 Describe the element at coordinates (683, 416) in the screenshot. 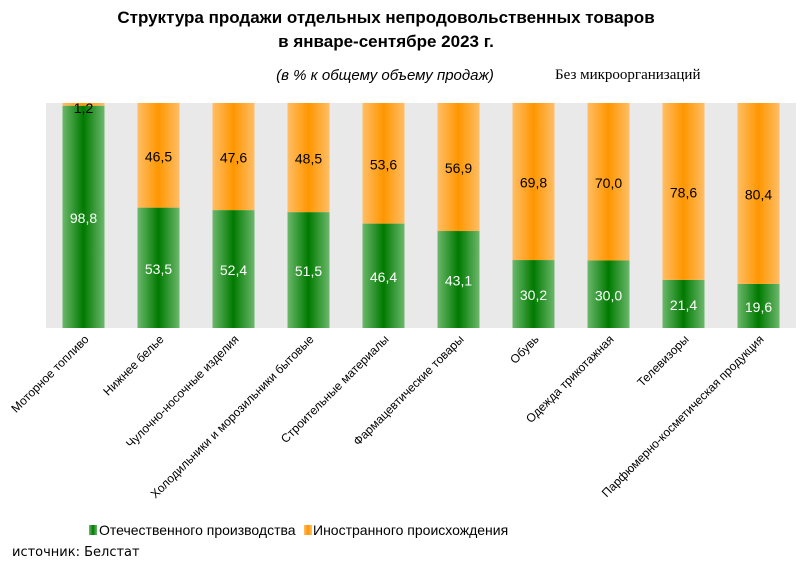

I see `x-tick-label: Парфюмерно-косметическая продукция` at that location.